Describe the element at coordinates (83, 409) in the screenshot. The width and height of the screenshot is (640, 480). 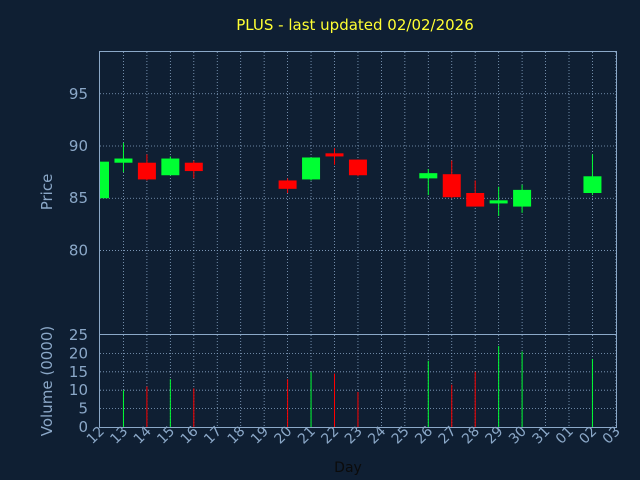
I see `volume-y-tick-label: 5` at that location.